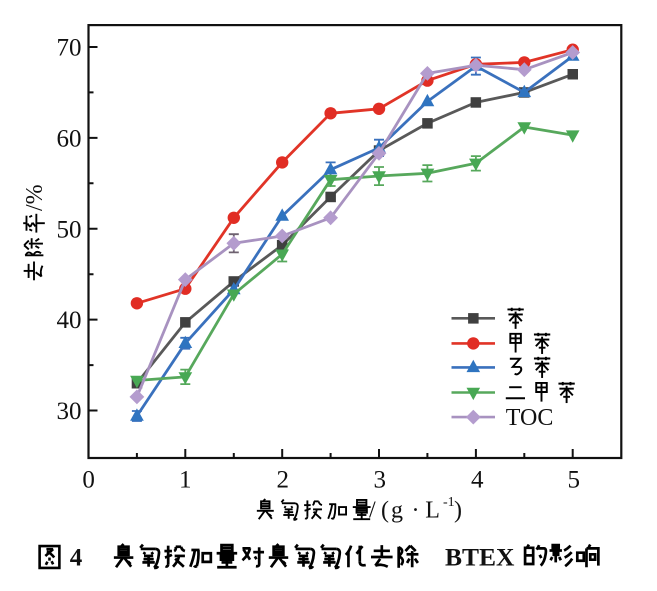 This screenshot has height=591, width=657. Describe the element at coordinates (69, 411) in the screenshot. I see `svg-text: 30` at that location.